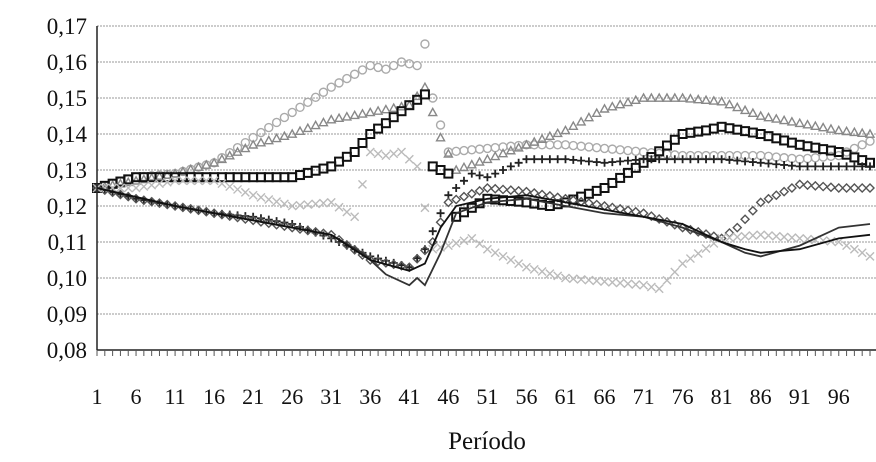  What do you see at coordinates (67, 170) in the screenshot?
I see `y-tick-label: 0,13` at bounding box center [67, 170].